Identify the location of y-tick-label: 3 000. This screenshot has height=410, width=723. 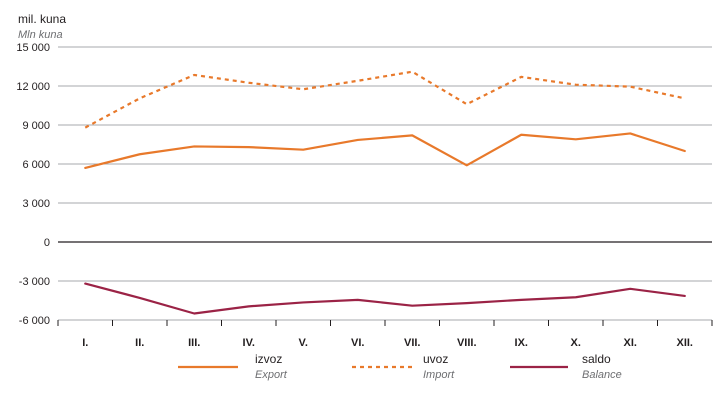
(36, 204).